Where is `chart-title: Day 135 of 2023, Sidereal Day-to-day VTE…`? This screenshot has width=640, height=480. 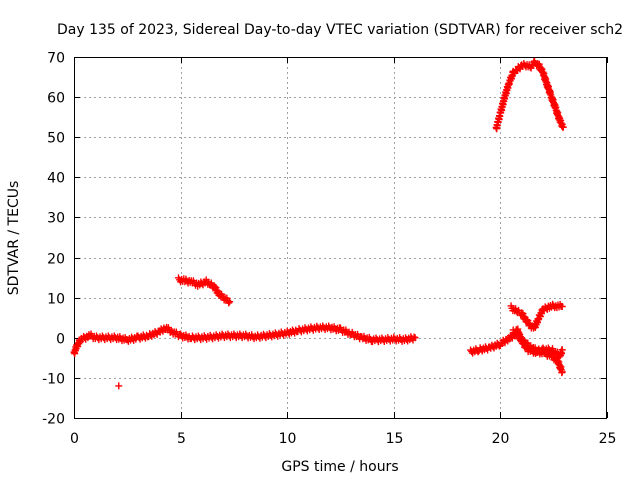
chart-title: Day 135 of 2023, Sidereal Day-to-day VTE… is located at coordinates (340, 30).